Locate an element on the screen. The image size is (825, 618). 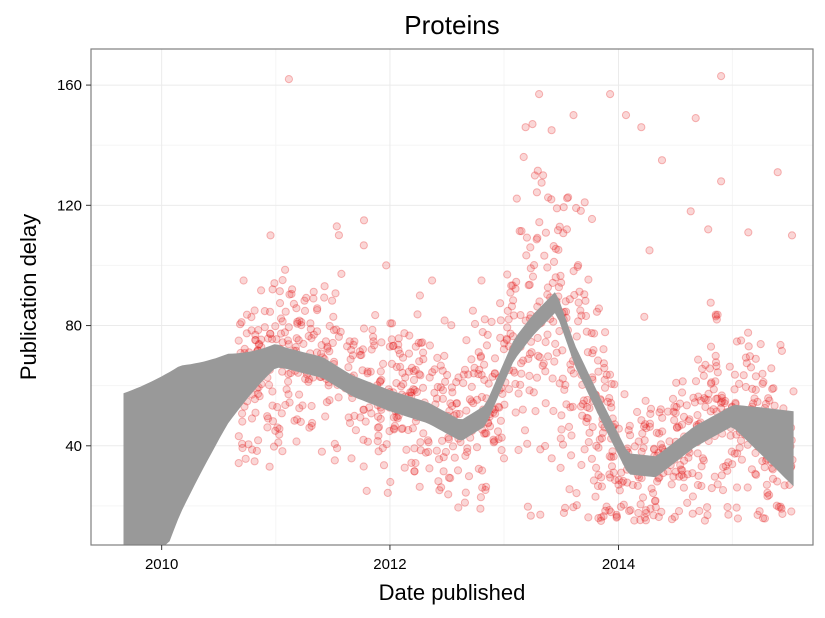
y-tick-label: 160 is located at coordinates (69, 85).